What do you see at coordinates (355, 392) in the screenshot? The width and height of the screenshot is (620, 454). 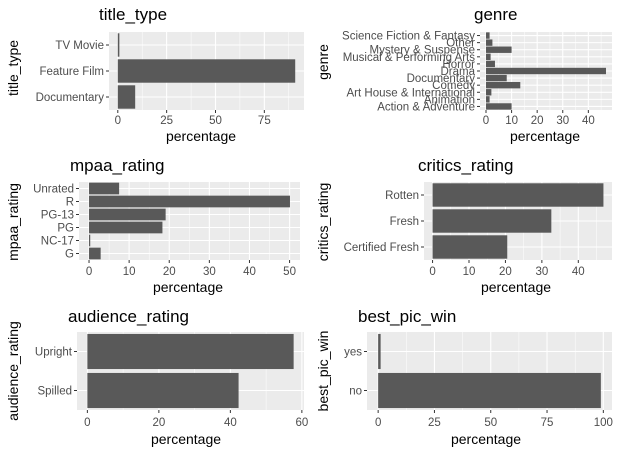 I see `y-tick-label: no` at bounding box center [355, 392].